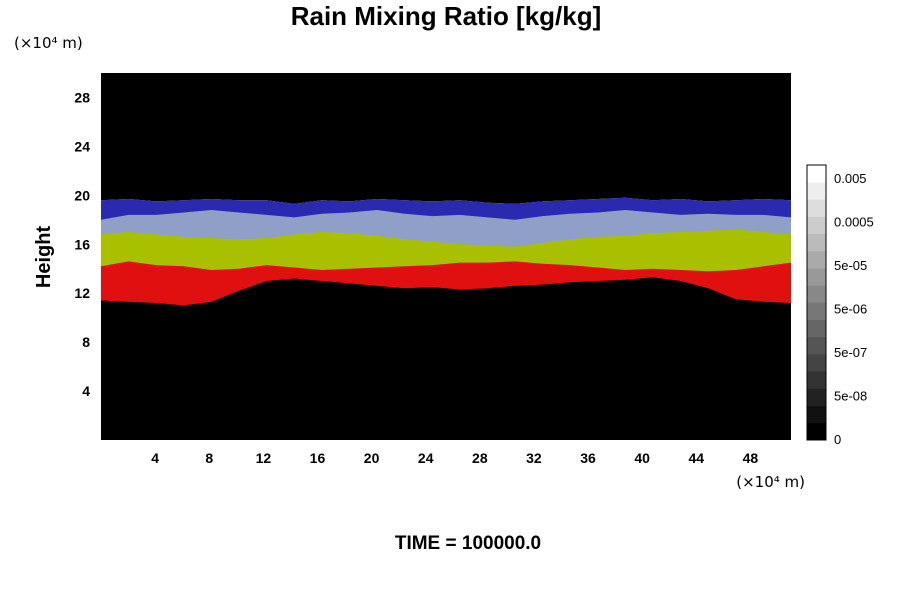 The image size is (900, 600). What do you see at coordinates (82, 97) in the screenshot?
I see `y-tick-label: 28` at bounding box center [82, 97].